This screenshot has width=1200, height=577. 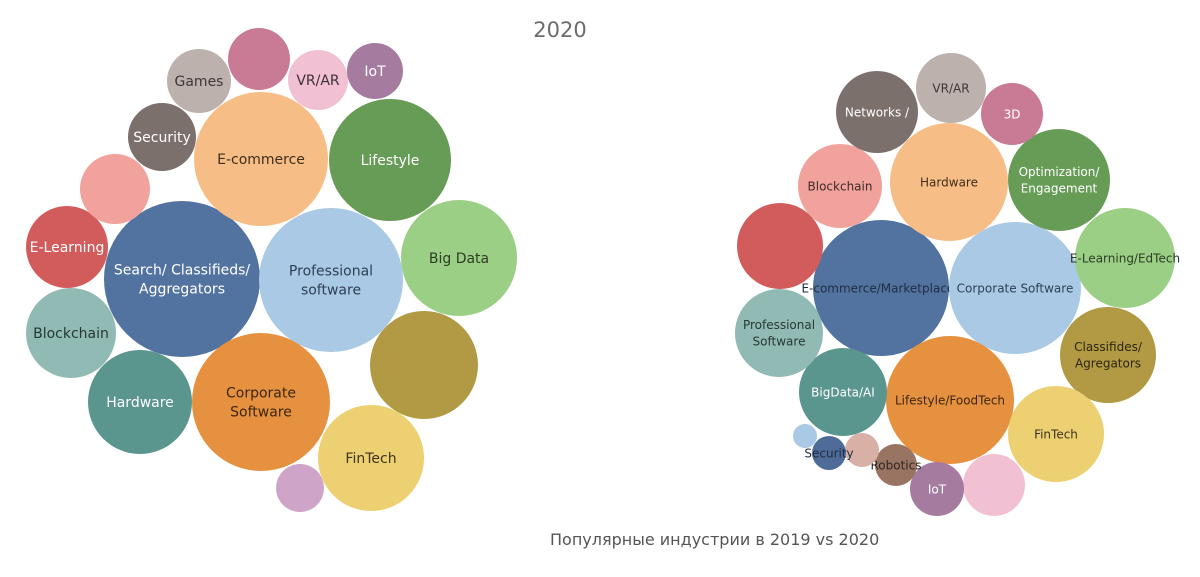 I want to click on bubble-label-e-commerce: E-commerce, so click(x=261, y=160).